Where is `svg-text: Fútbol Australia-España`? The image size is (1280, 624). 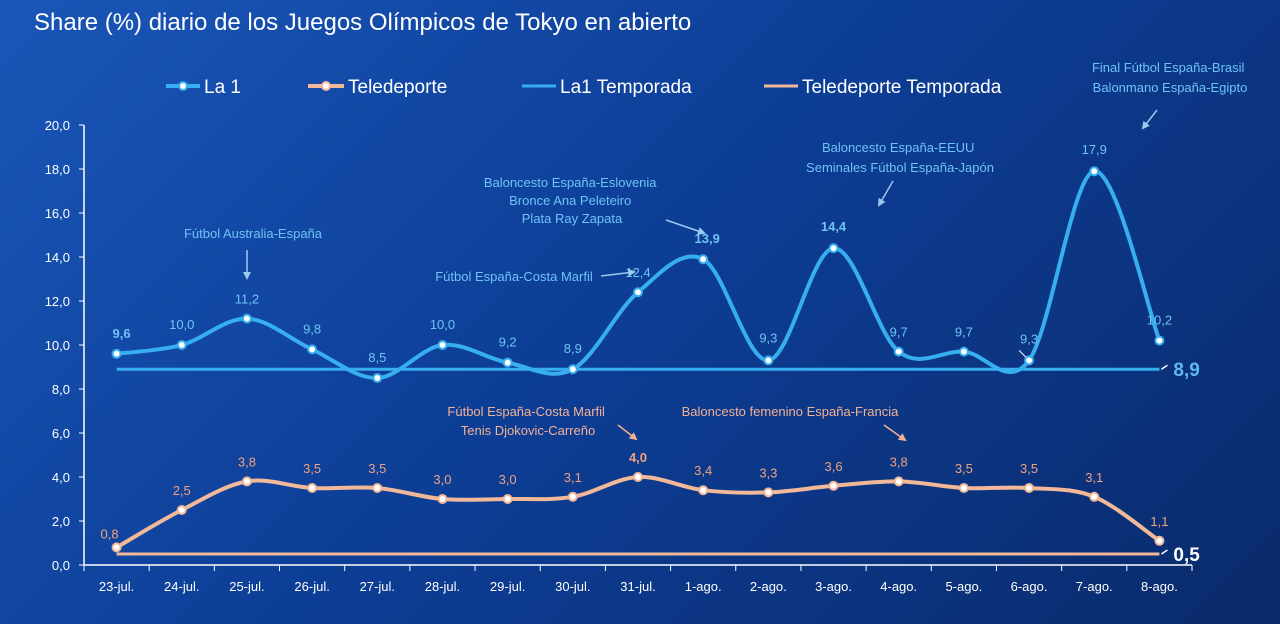
svg-text: Fútbol Australia-España is located at coordinates (253, 233).